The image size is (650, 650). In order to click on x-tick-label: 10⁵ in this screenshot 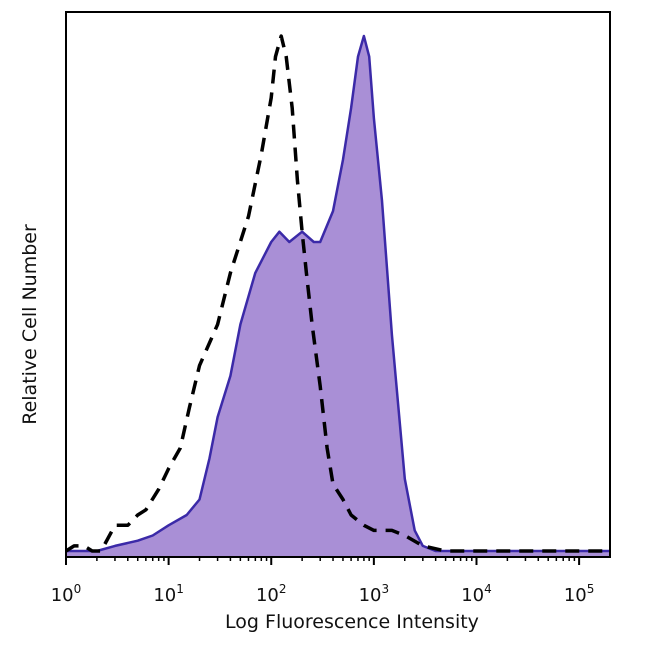, I will do `click(579, 594)`.